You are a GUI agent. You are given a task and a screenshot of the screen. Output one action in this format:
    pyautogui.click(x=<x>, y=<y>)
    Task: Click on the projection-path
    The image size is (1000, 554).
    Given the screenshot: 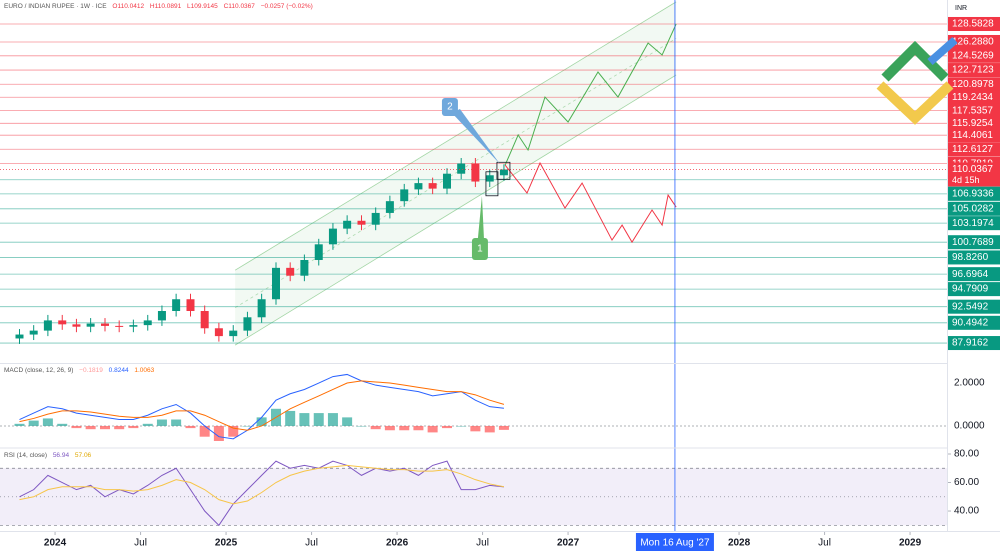 What is the action you would take?
    pyautogui.click(x=590, y=94)
    